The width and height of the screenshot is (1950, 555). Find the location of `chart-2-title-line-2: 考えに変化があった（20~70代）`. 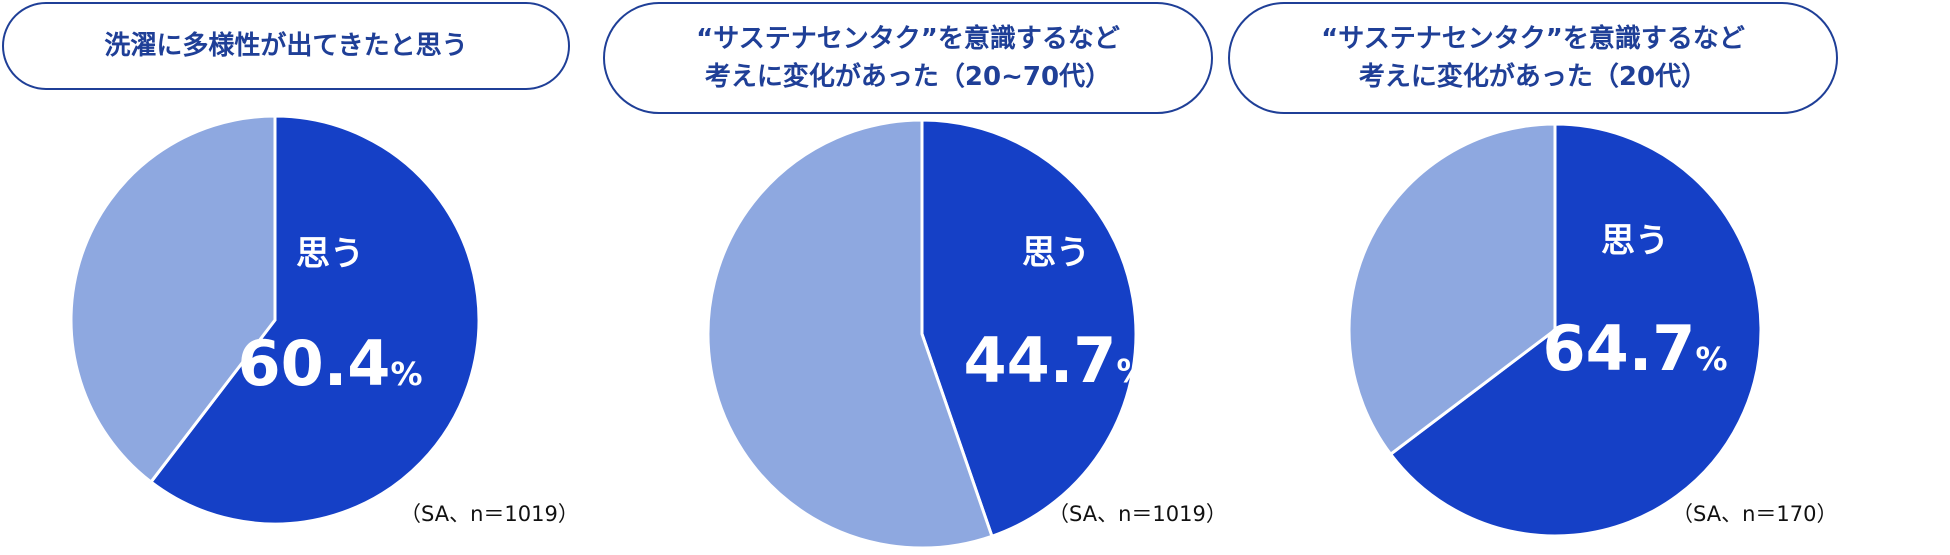

chart-2-title-line-2: 考えに変化があった（20~70代） is located at coordinates (908, 77).